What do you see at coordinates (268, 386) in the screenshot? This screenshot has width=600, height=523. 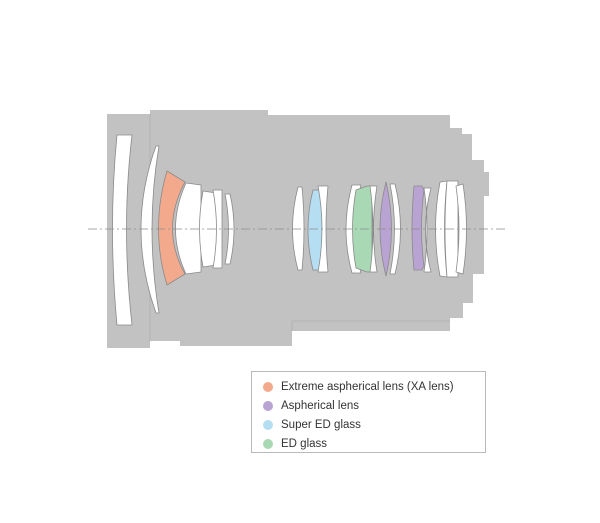 I see `legend-swatch-xa-lens` at bounding box center [268, 386].